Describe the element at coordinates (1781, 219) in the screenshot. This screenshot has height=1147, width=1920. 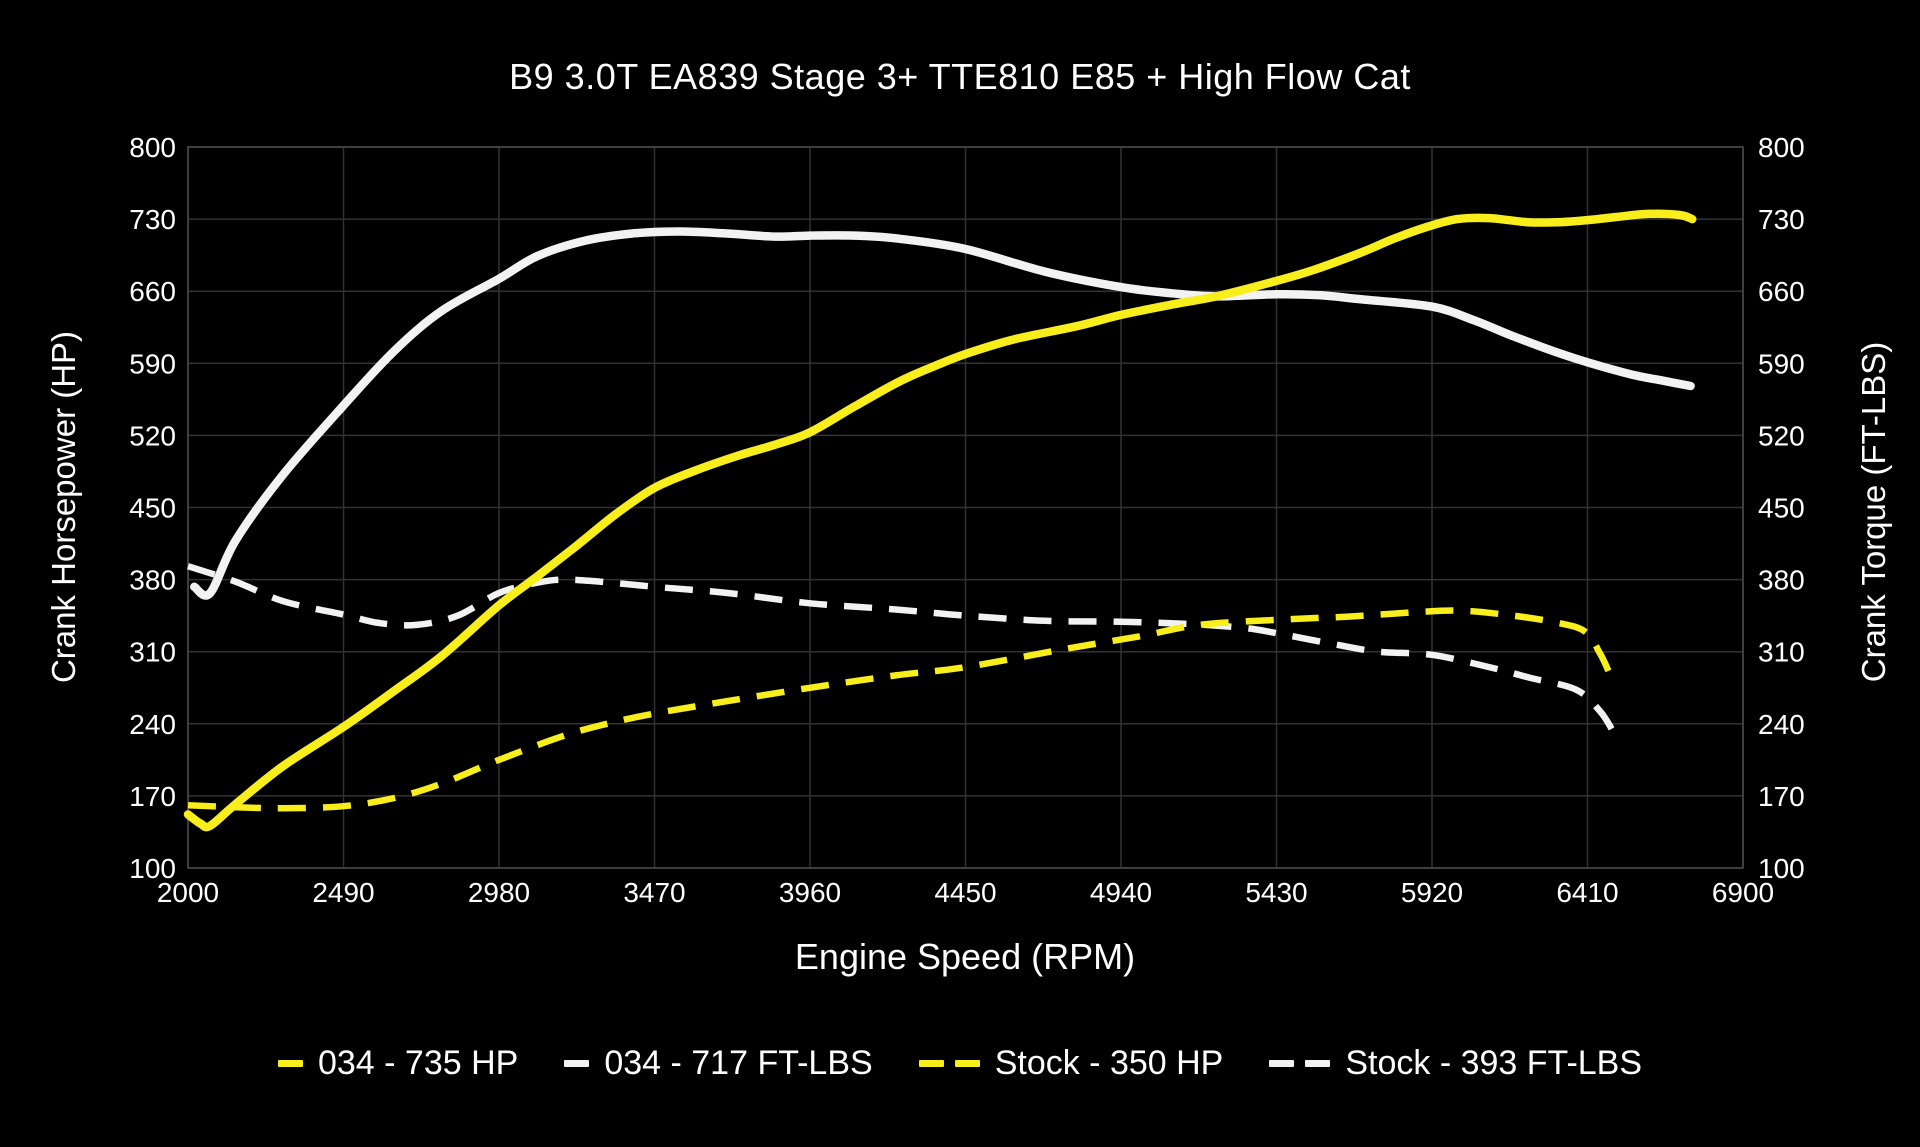
I see `y-tick-label-right: 730` at that location.